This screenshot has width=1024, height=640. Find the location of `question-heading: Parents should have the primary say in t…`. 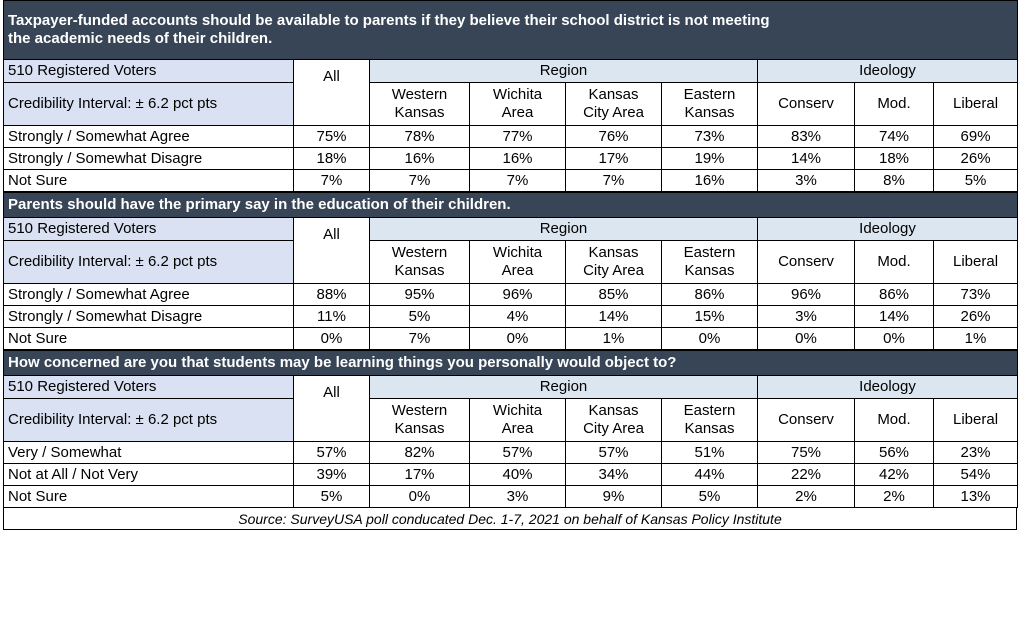

question-heading: Parents should have the primary say in t… is located at coordinates (510, 205).